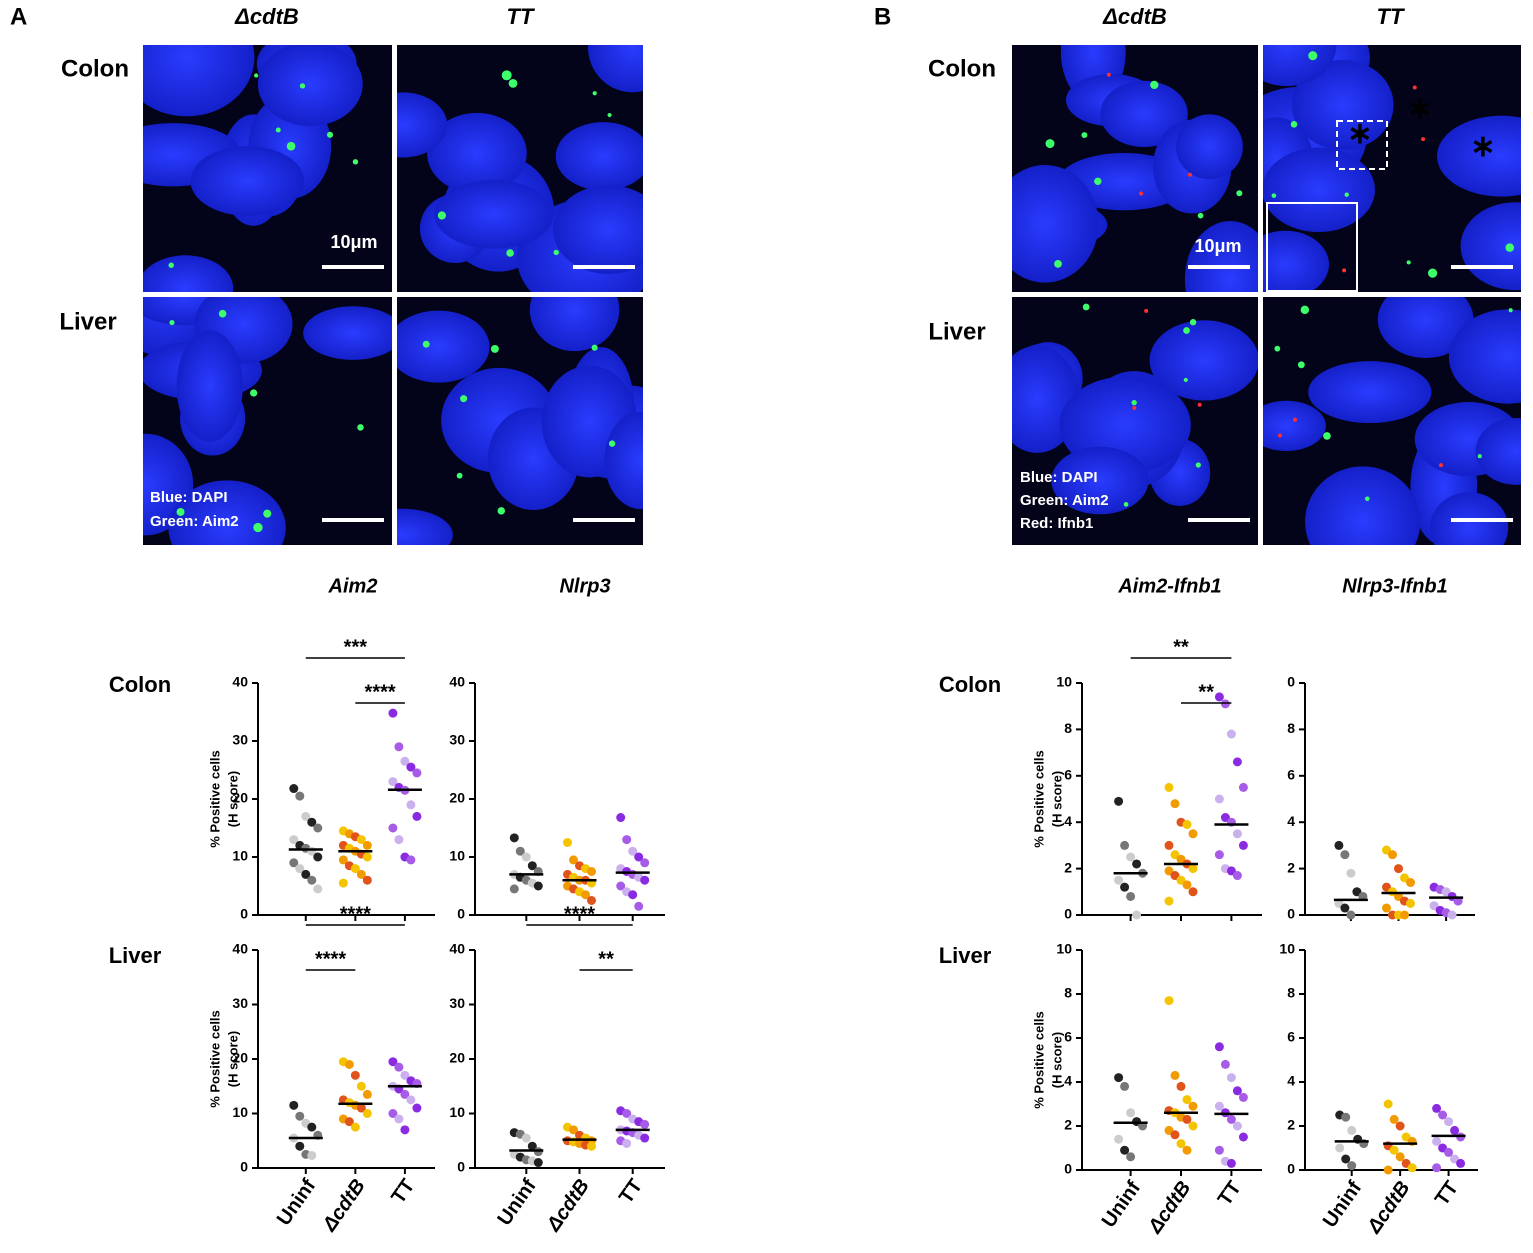 The image size is (1533, 1253). I want to click on chart-row-label: Colon, so click(140, 684).